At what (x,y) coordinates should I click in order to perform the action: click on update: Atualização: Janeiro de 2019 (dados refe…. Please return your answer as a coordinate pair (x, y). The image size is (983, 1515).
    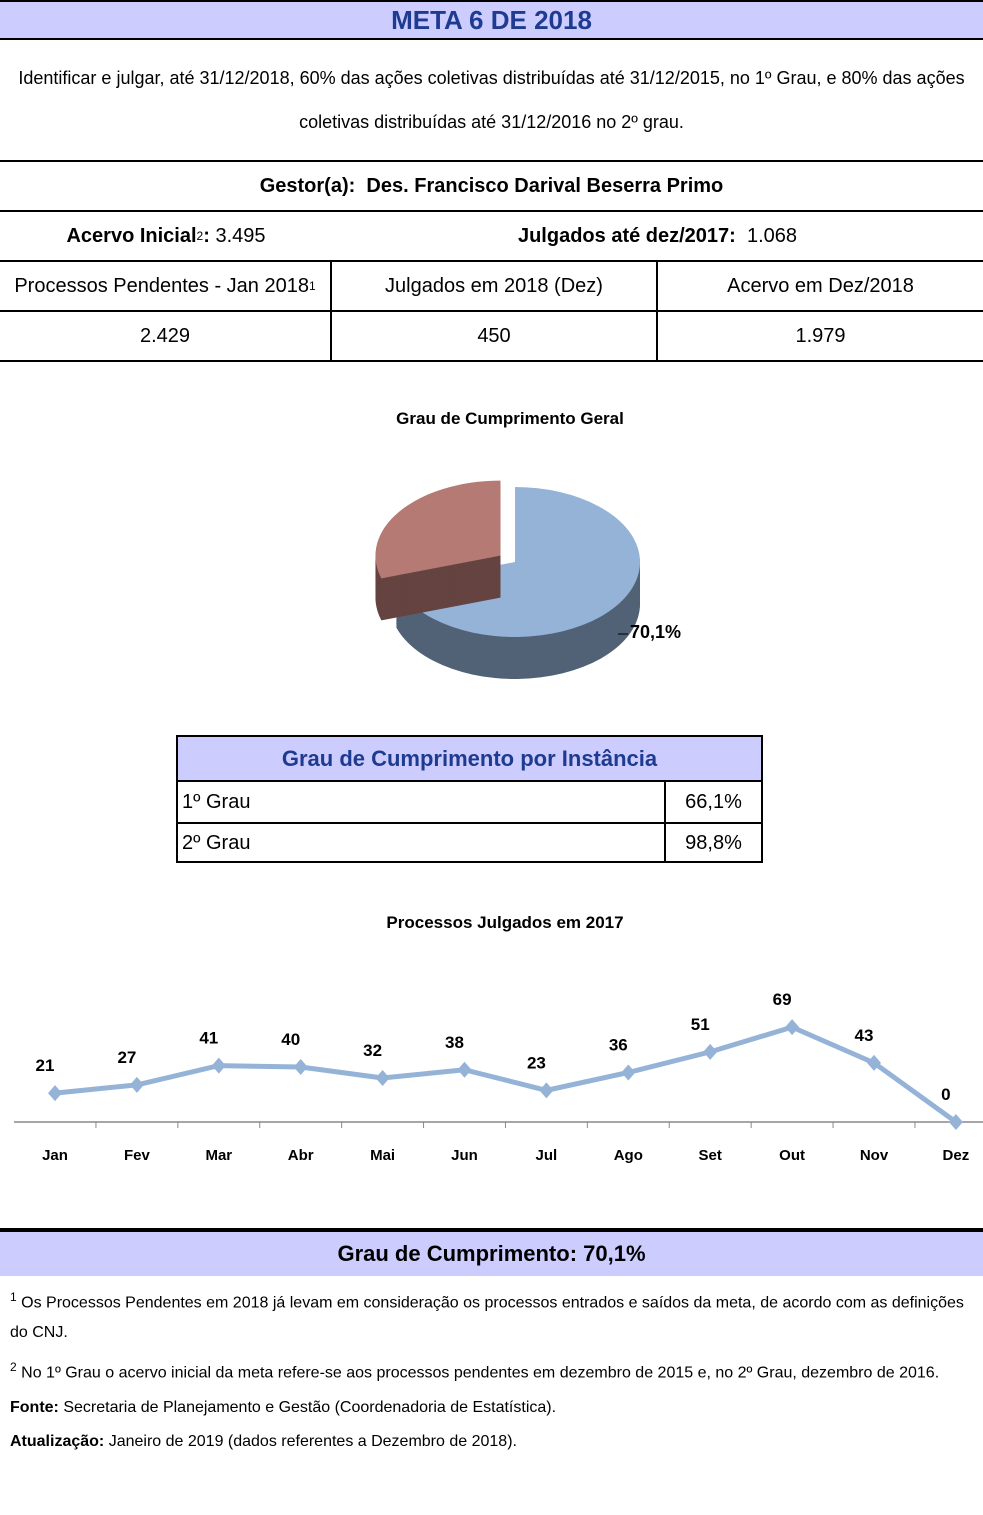
    Looking at the image, I should click on (492, 1442).